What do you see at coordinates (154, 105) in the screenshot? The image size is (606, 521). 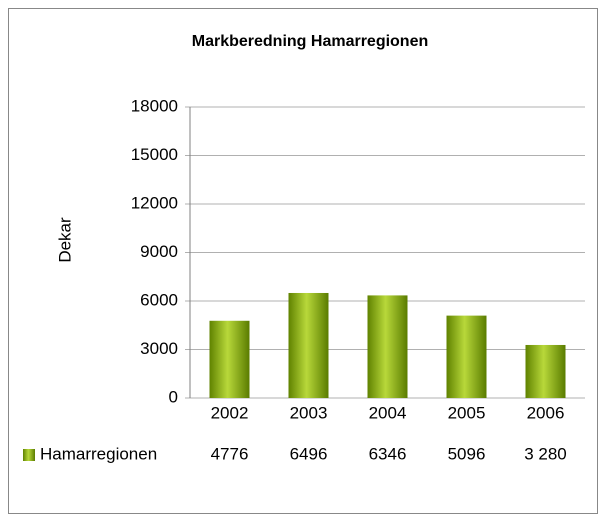 I see `y-tick-label: 18000` at bounding box center [154, 105].